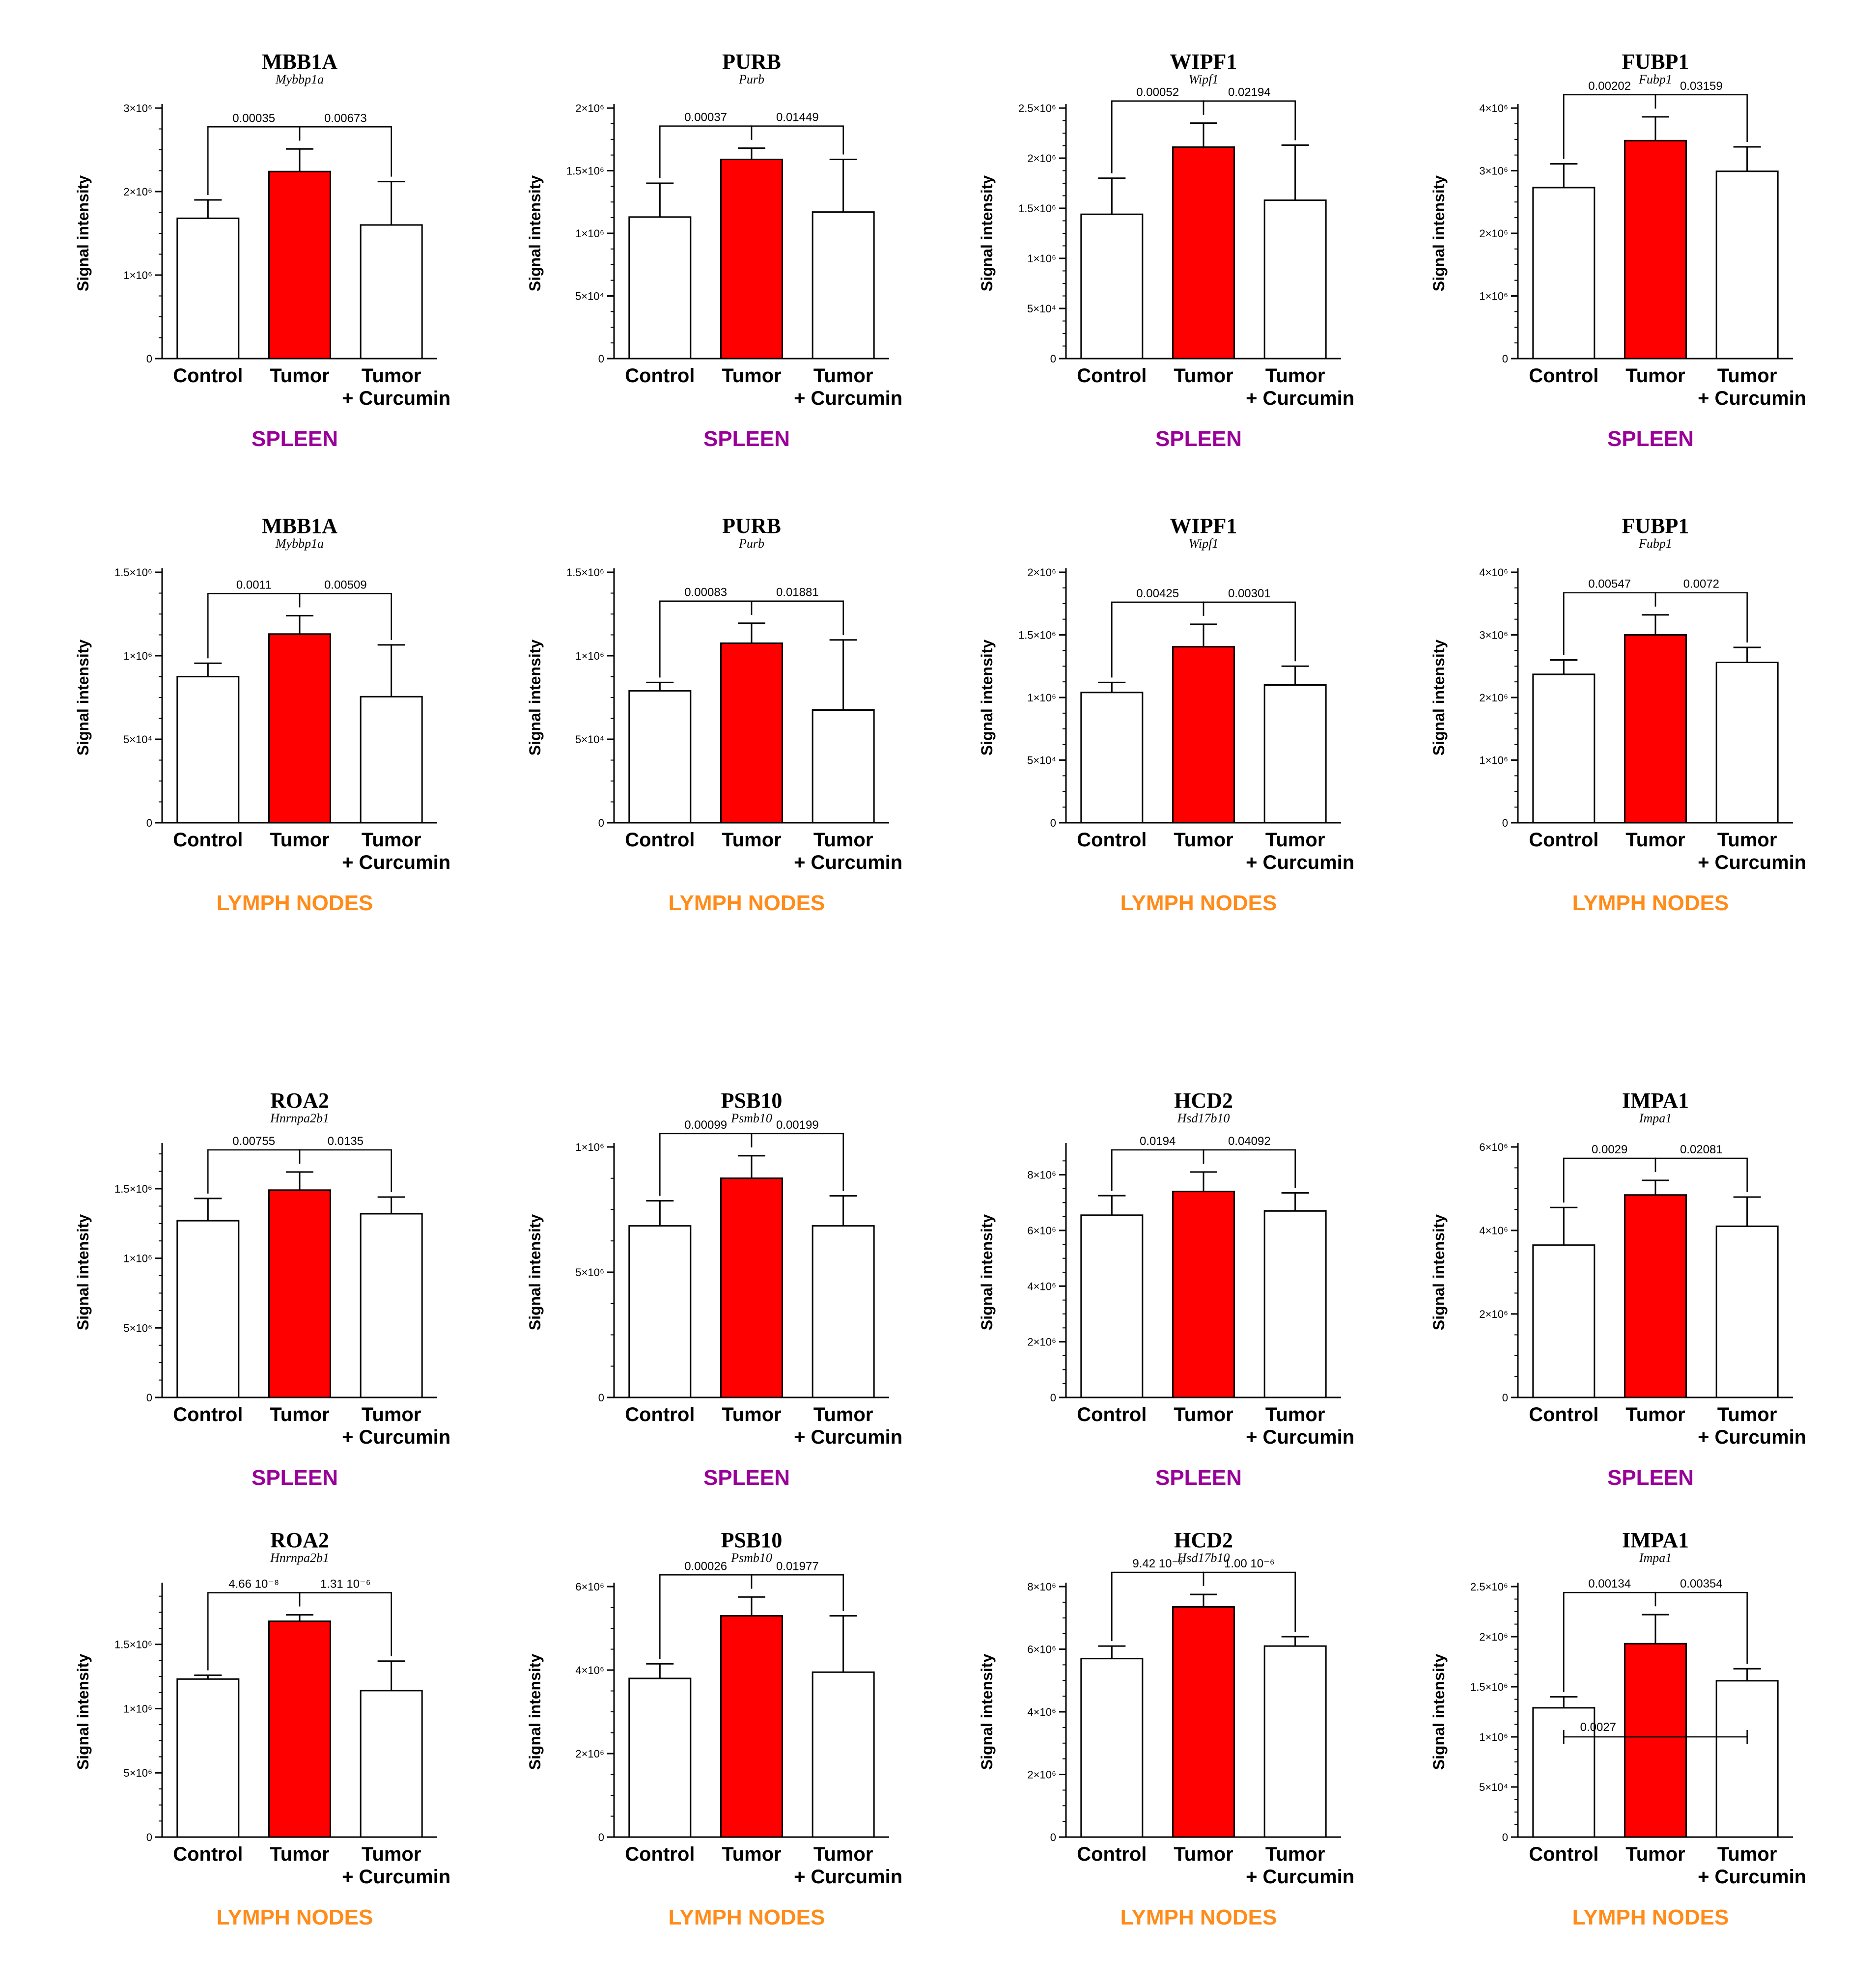 Image resolution: width=1876 pixels, height=1981 pixels. I want to click on chart-subtitle: Hsd17b10, so click(1203, 1118).